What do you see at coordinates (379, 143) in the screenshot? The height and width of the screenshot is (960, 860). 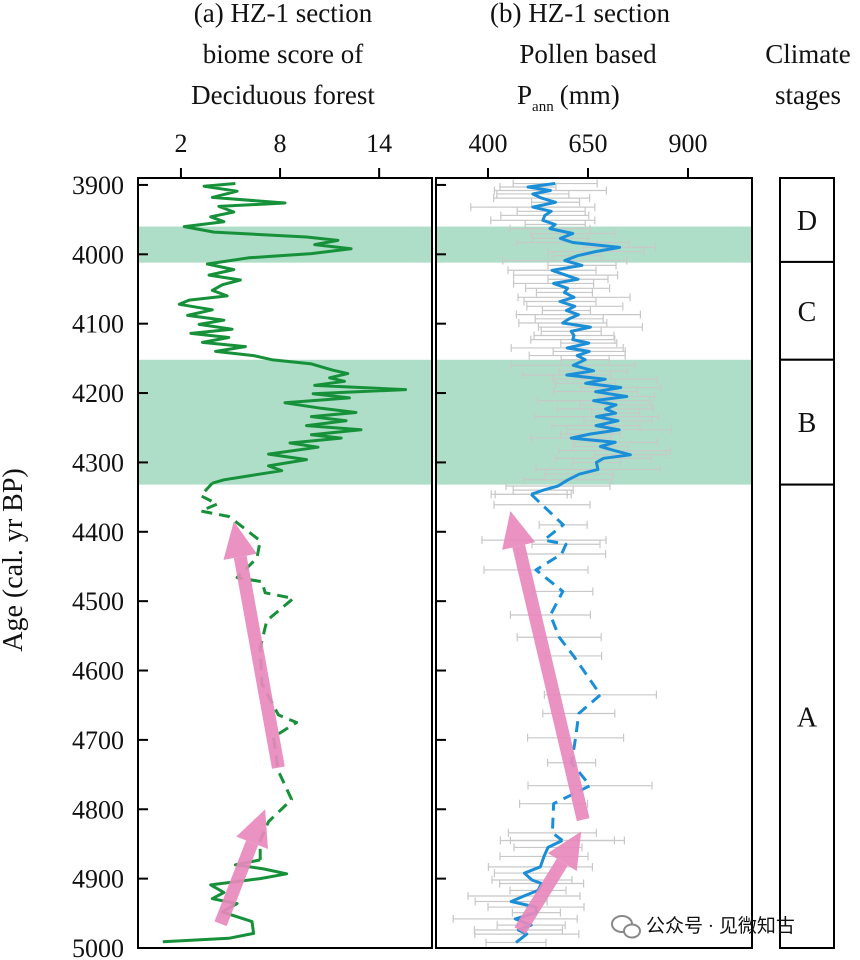 I see `panel-a-x-tick-label: 14` at bounding box center [379, 143].